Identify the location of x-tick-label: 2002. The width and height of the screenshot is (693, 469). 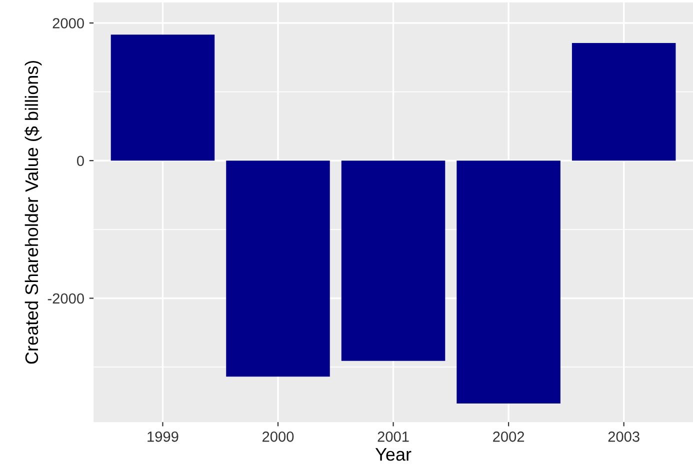
(508, 437).